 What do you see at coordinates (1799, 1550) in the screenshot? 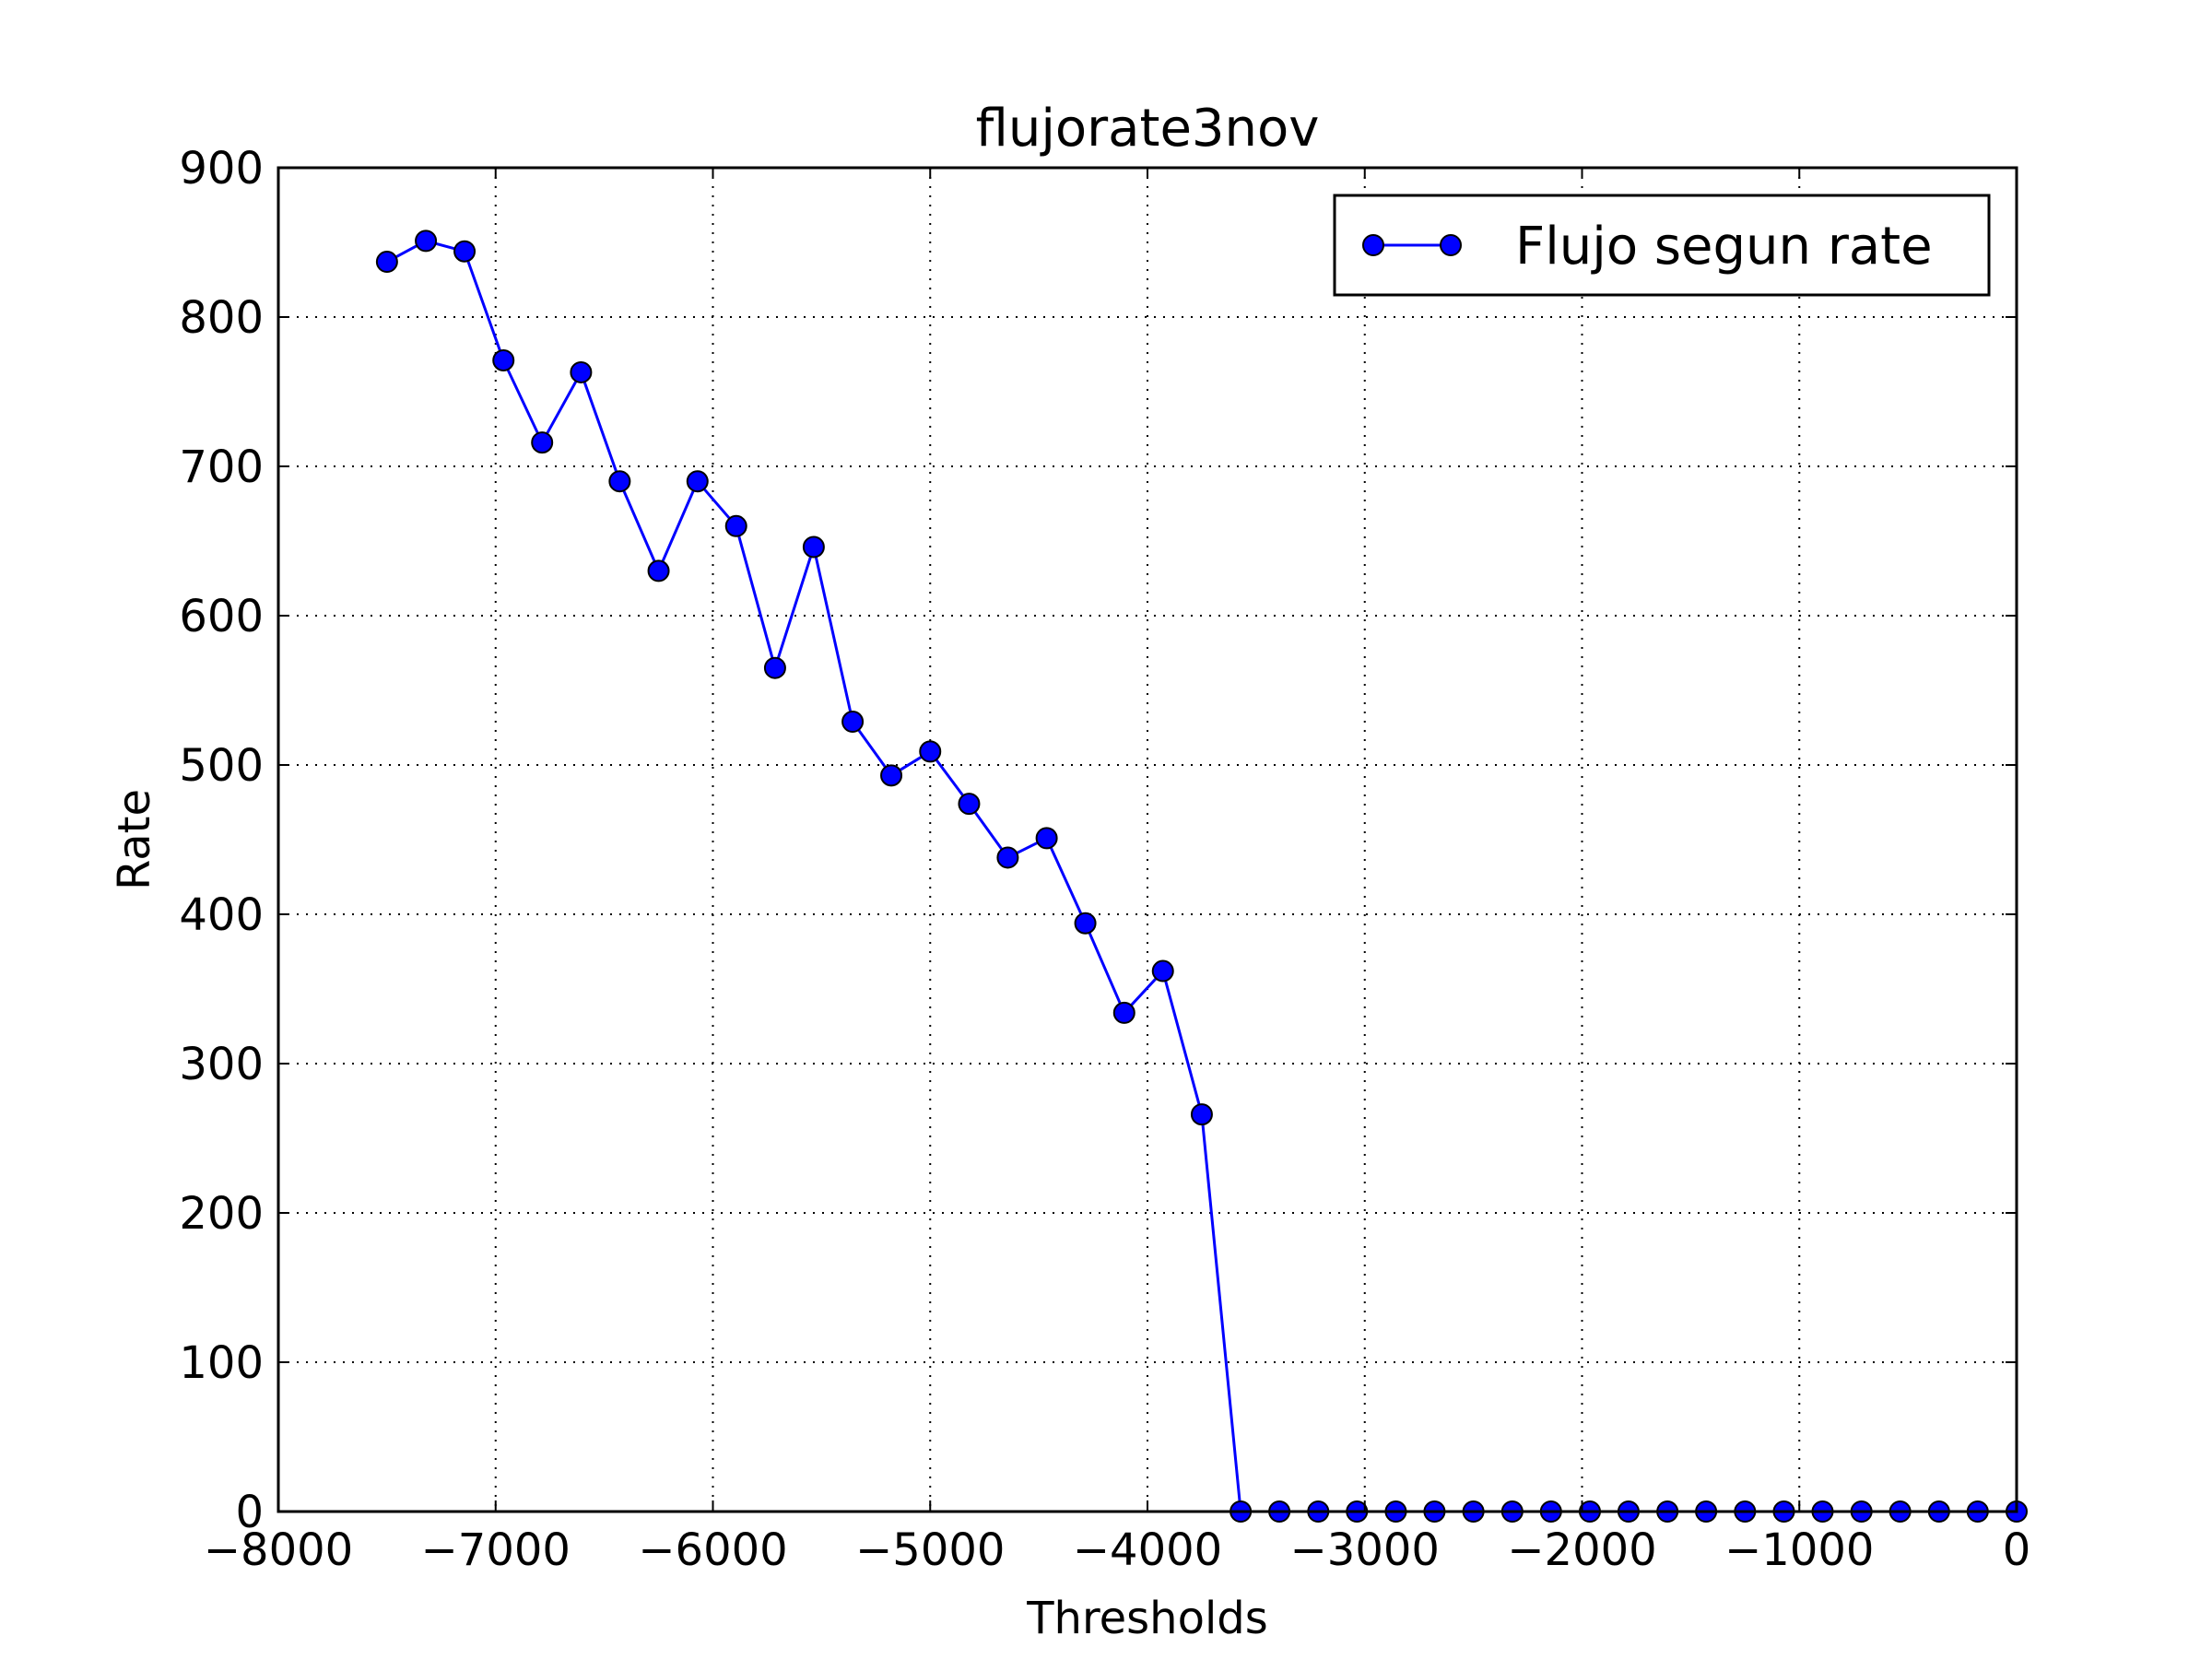
I see `x-tick-label: −1000` at bounding box center [1799, 1550].